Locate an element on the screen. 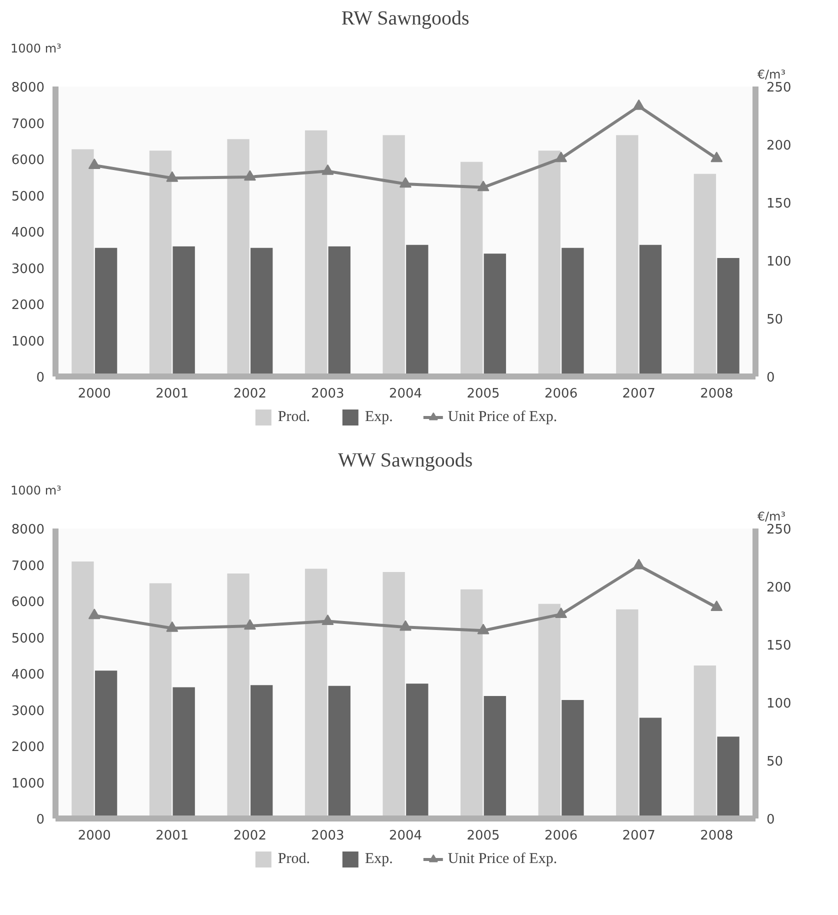 This screenshot has height=915, width=838. chart-title: RW Sawngoods is located at coordinates (405, 19).